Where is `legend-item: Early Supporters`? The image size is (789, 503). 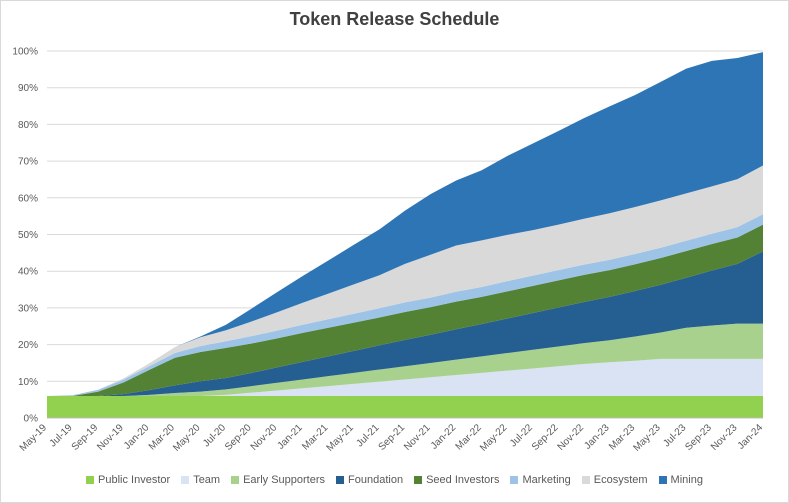 legend-item: Early Supporters is located at coordinates (278, 480).